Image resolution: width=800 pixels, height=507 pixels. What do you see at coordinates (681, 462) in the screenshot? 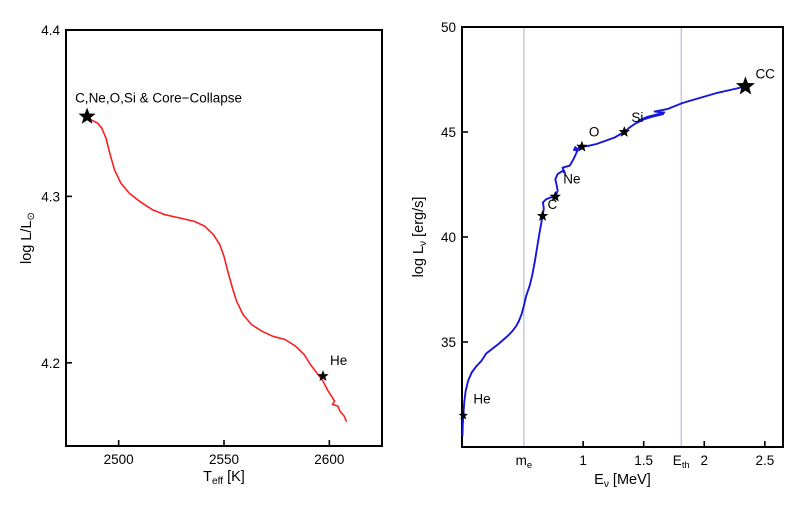
I see `x-tick-label: Eth` at bounding box center [681, 462].